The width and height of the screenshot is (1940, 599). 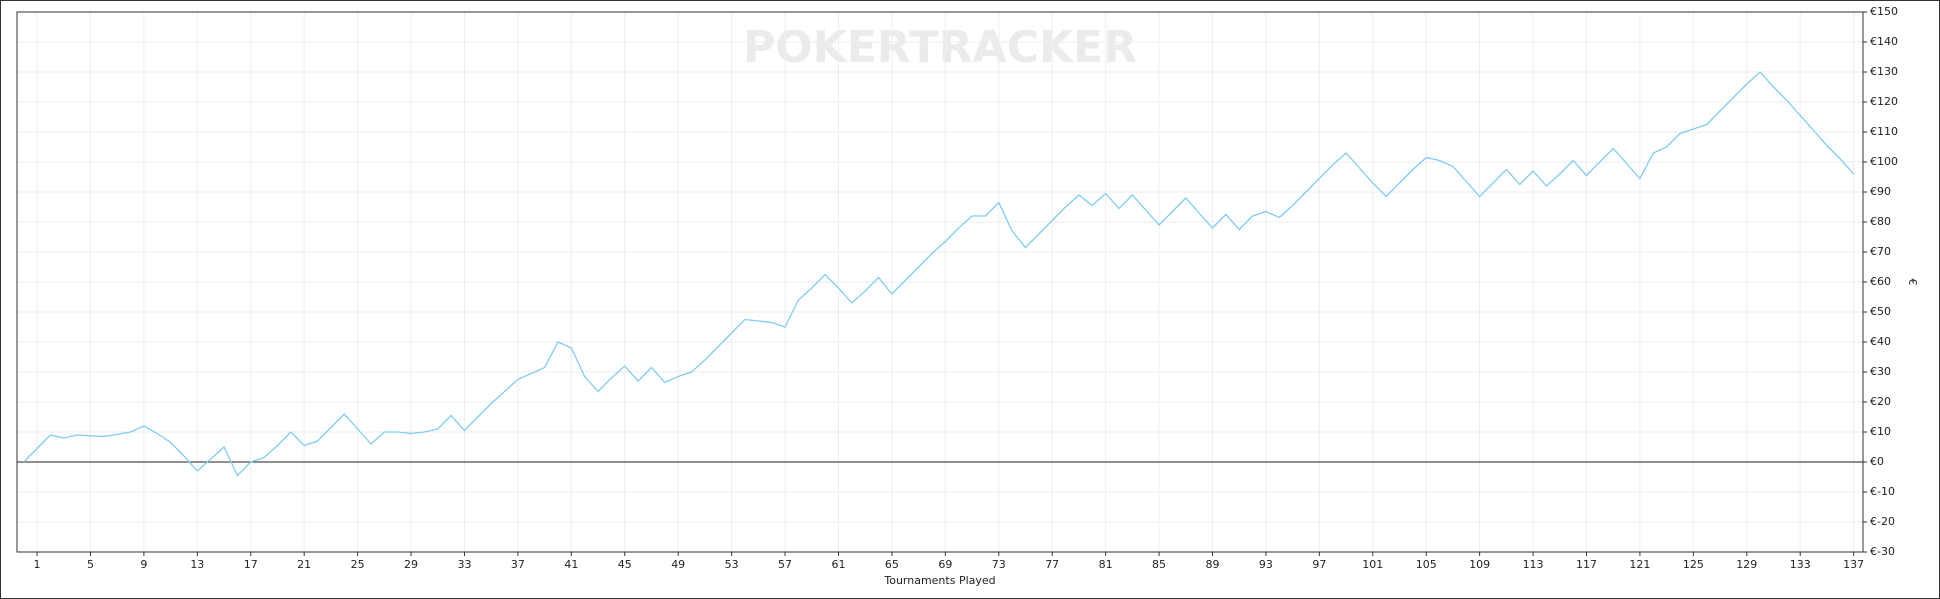 I want to click on x-tick-label: 85, so click(x=1159, y=564).